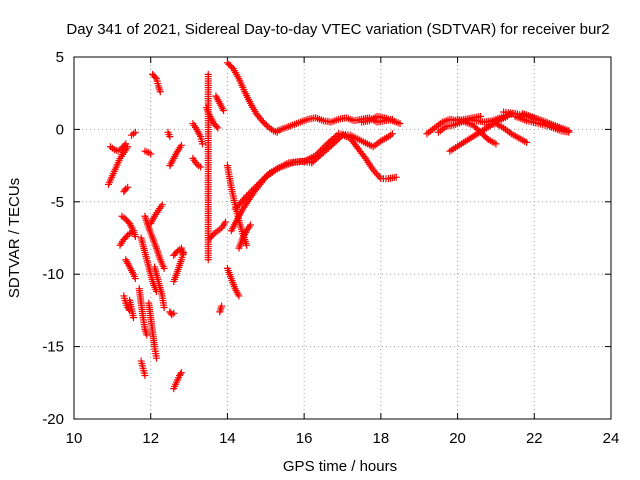 Image resolution: width=640 pixels, height=480 pixels. Describe the element at coordinates (74, 438) in the screenshot. I see `x-tick-label: 10` at that location.